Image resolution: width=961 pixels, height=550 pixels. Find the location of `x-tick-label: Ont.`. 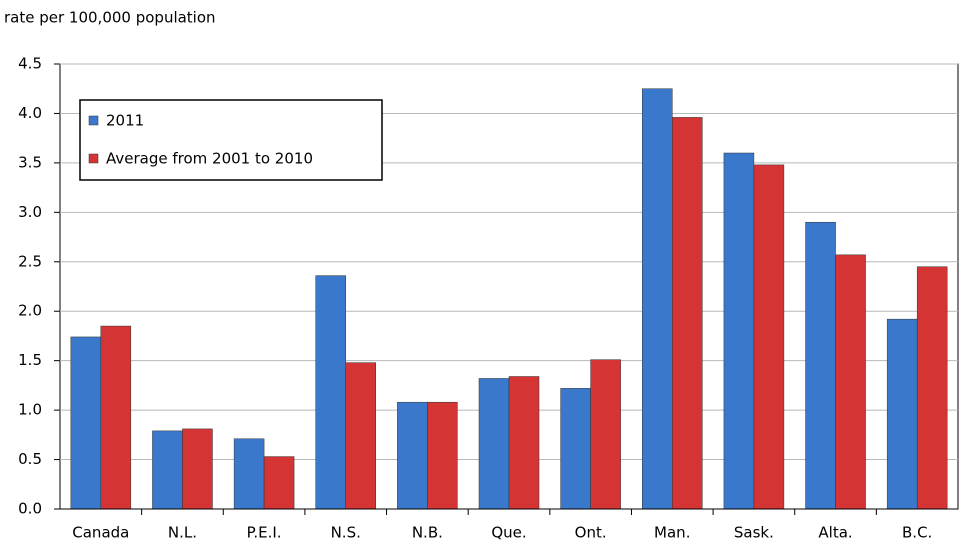

x-tick-label: Ont. is located at coordinates (591, 533).